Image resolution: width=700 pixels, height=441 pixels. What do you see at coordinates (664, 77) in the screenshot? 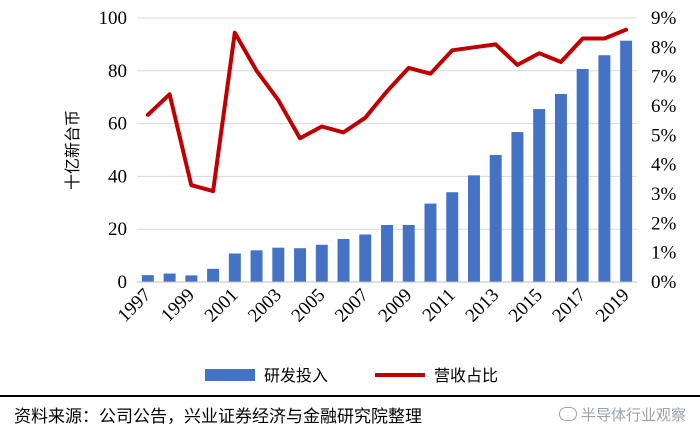
I see `y-right-tick-label: 7%` at bounding box center [664, 77].